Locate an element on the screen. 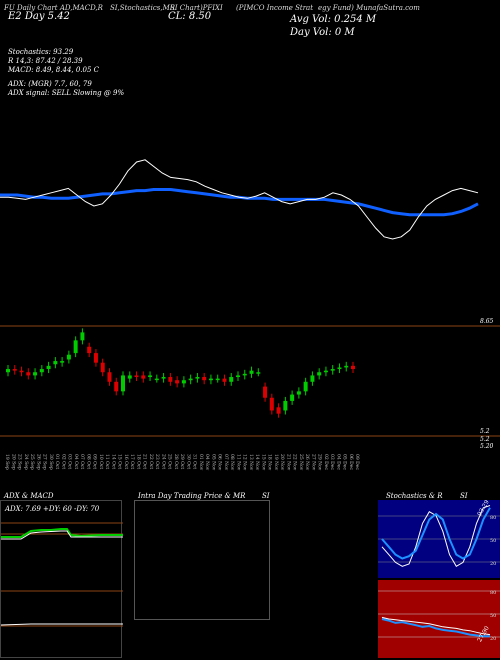  adx-panel-title: ADX & MACD is located at coordinates (29, 496).